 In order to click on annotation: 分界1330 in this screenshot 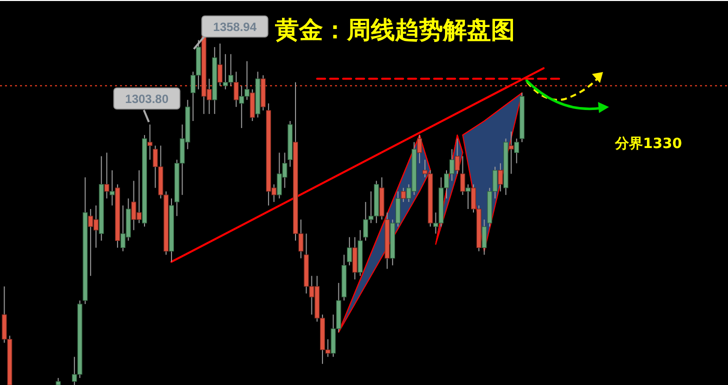, I will do `click(648, 144)`.